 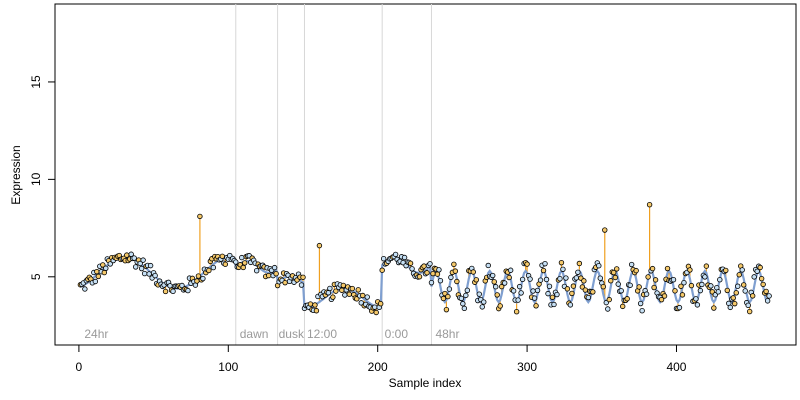 I want to click on x-axis: 0 100 200 300 400, so click(x=381, y=359).